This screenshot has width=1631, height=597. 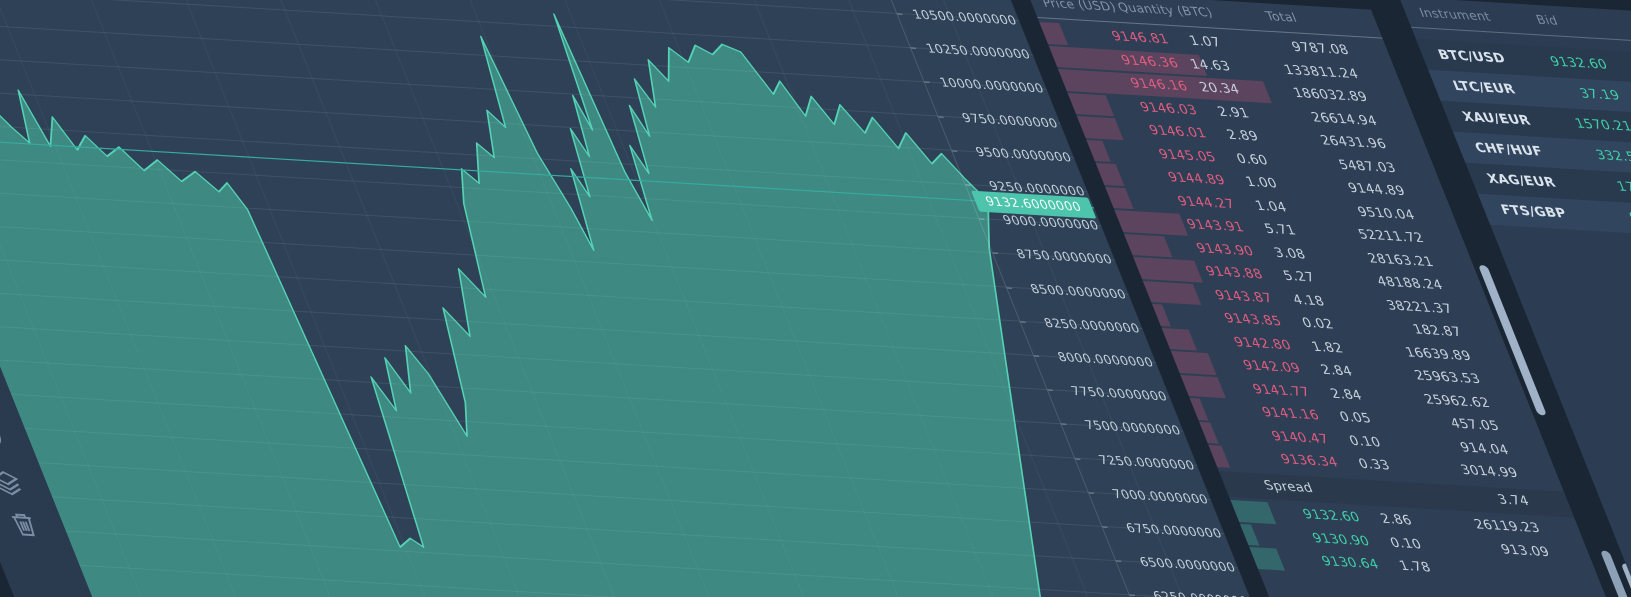 What do you see at coordinates (1119, 394) in the screenshot?
I see `price-axis-label: 7750.0000000` at bounding box center [1119, 394].